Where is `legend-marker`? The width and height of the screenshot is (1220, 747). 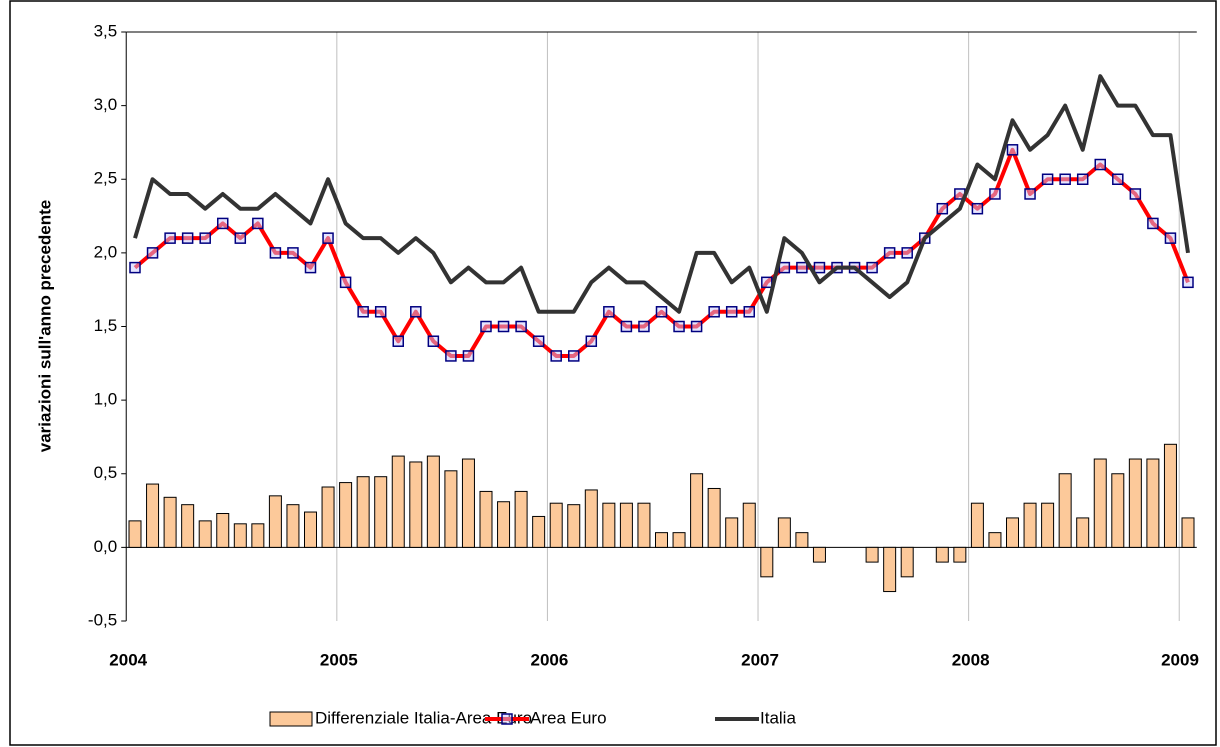 legend-marker is located at coordinates (507, 719).